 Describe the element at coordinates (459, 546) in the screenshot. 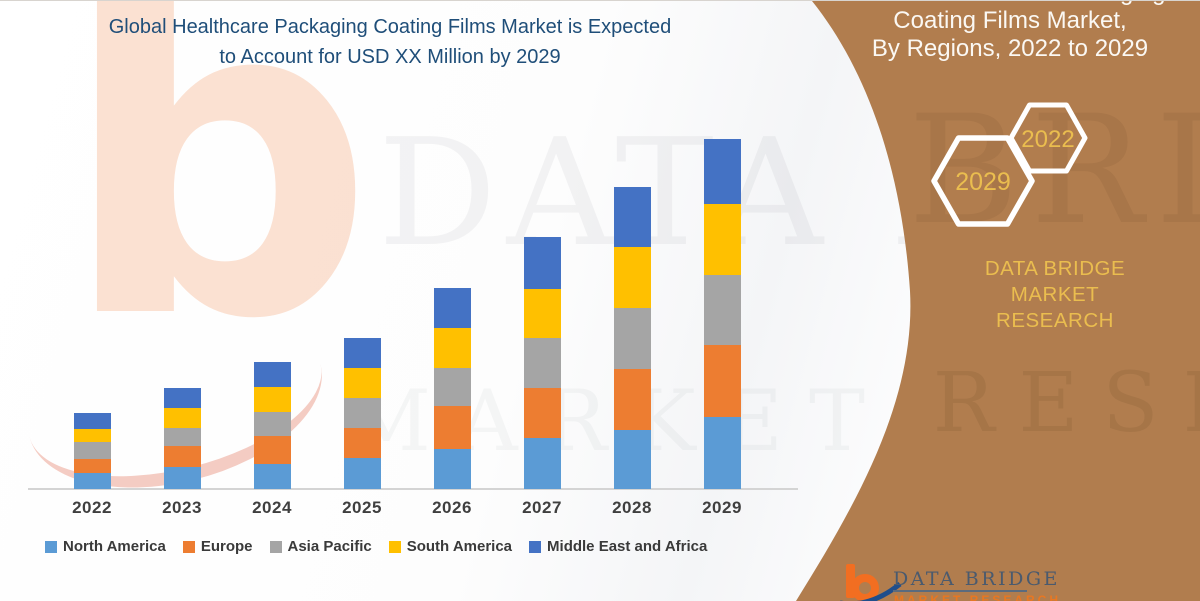

I see `legend-label-south-america: South America` at that location.